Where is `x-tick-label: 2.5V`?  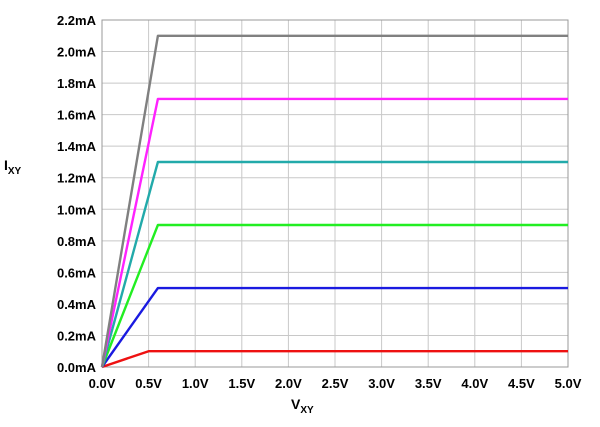
x-tick-label: 2.5V is located at coordinates (335, 383).